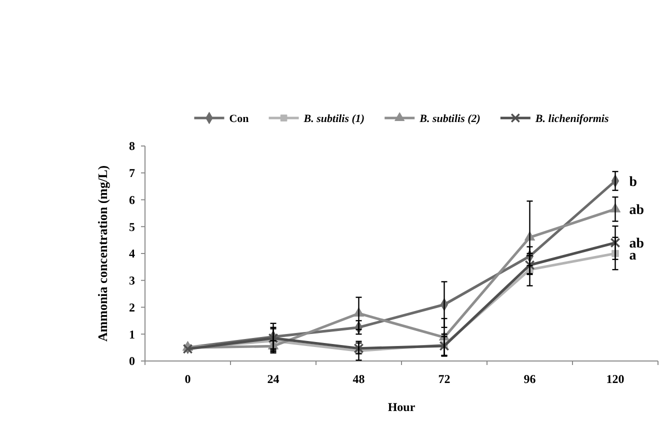 This screenshot has height=424, width=661. Describe the element at coordinates (239, 118) in the screenshot. I see `legend-label: Con` at that location.